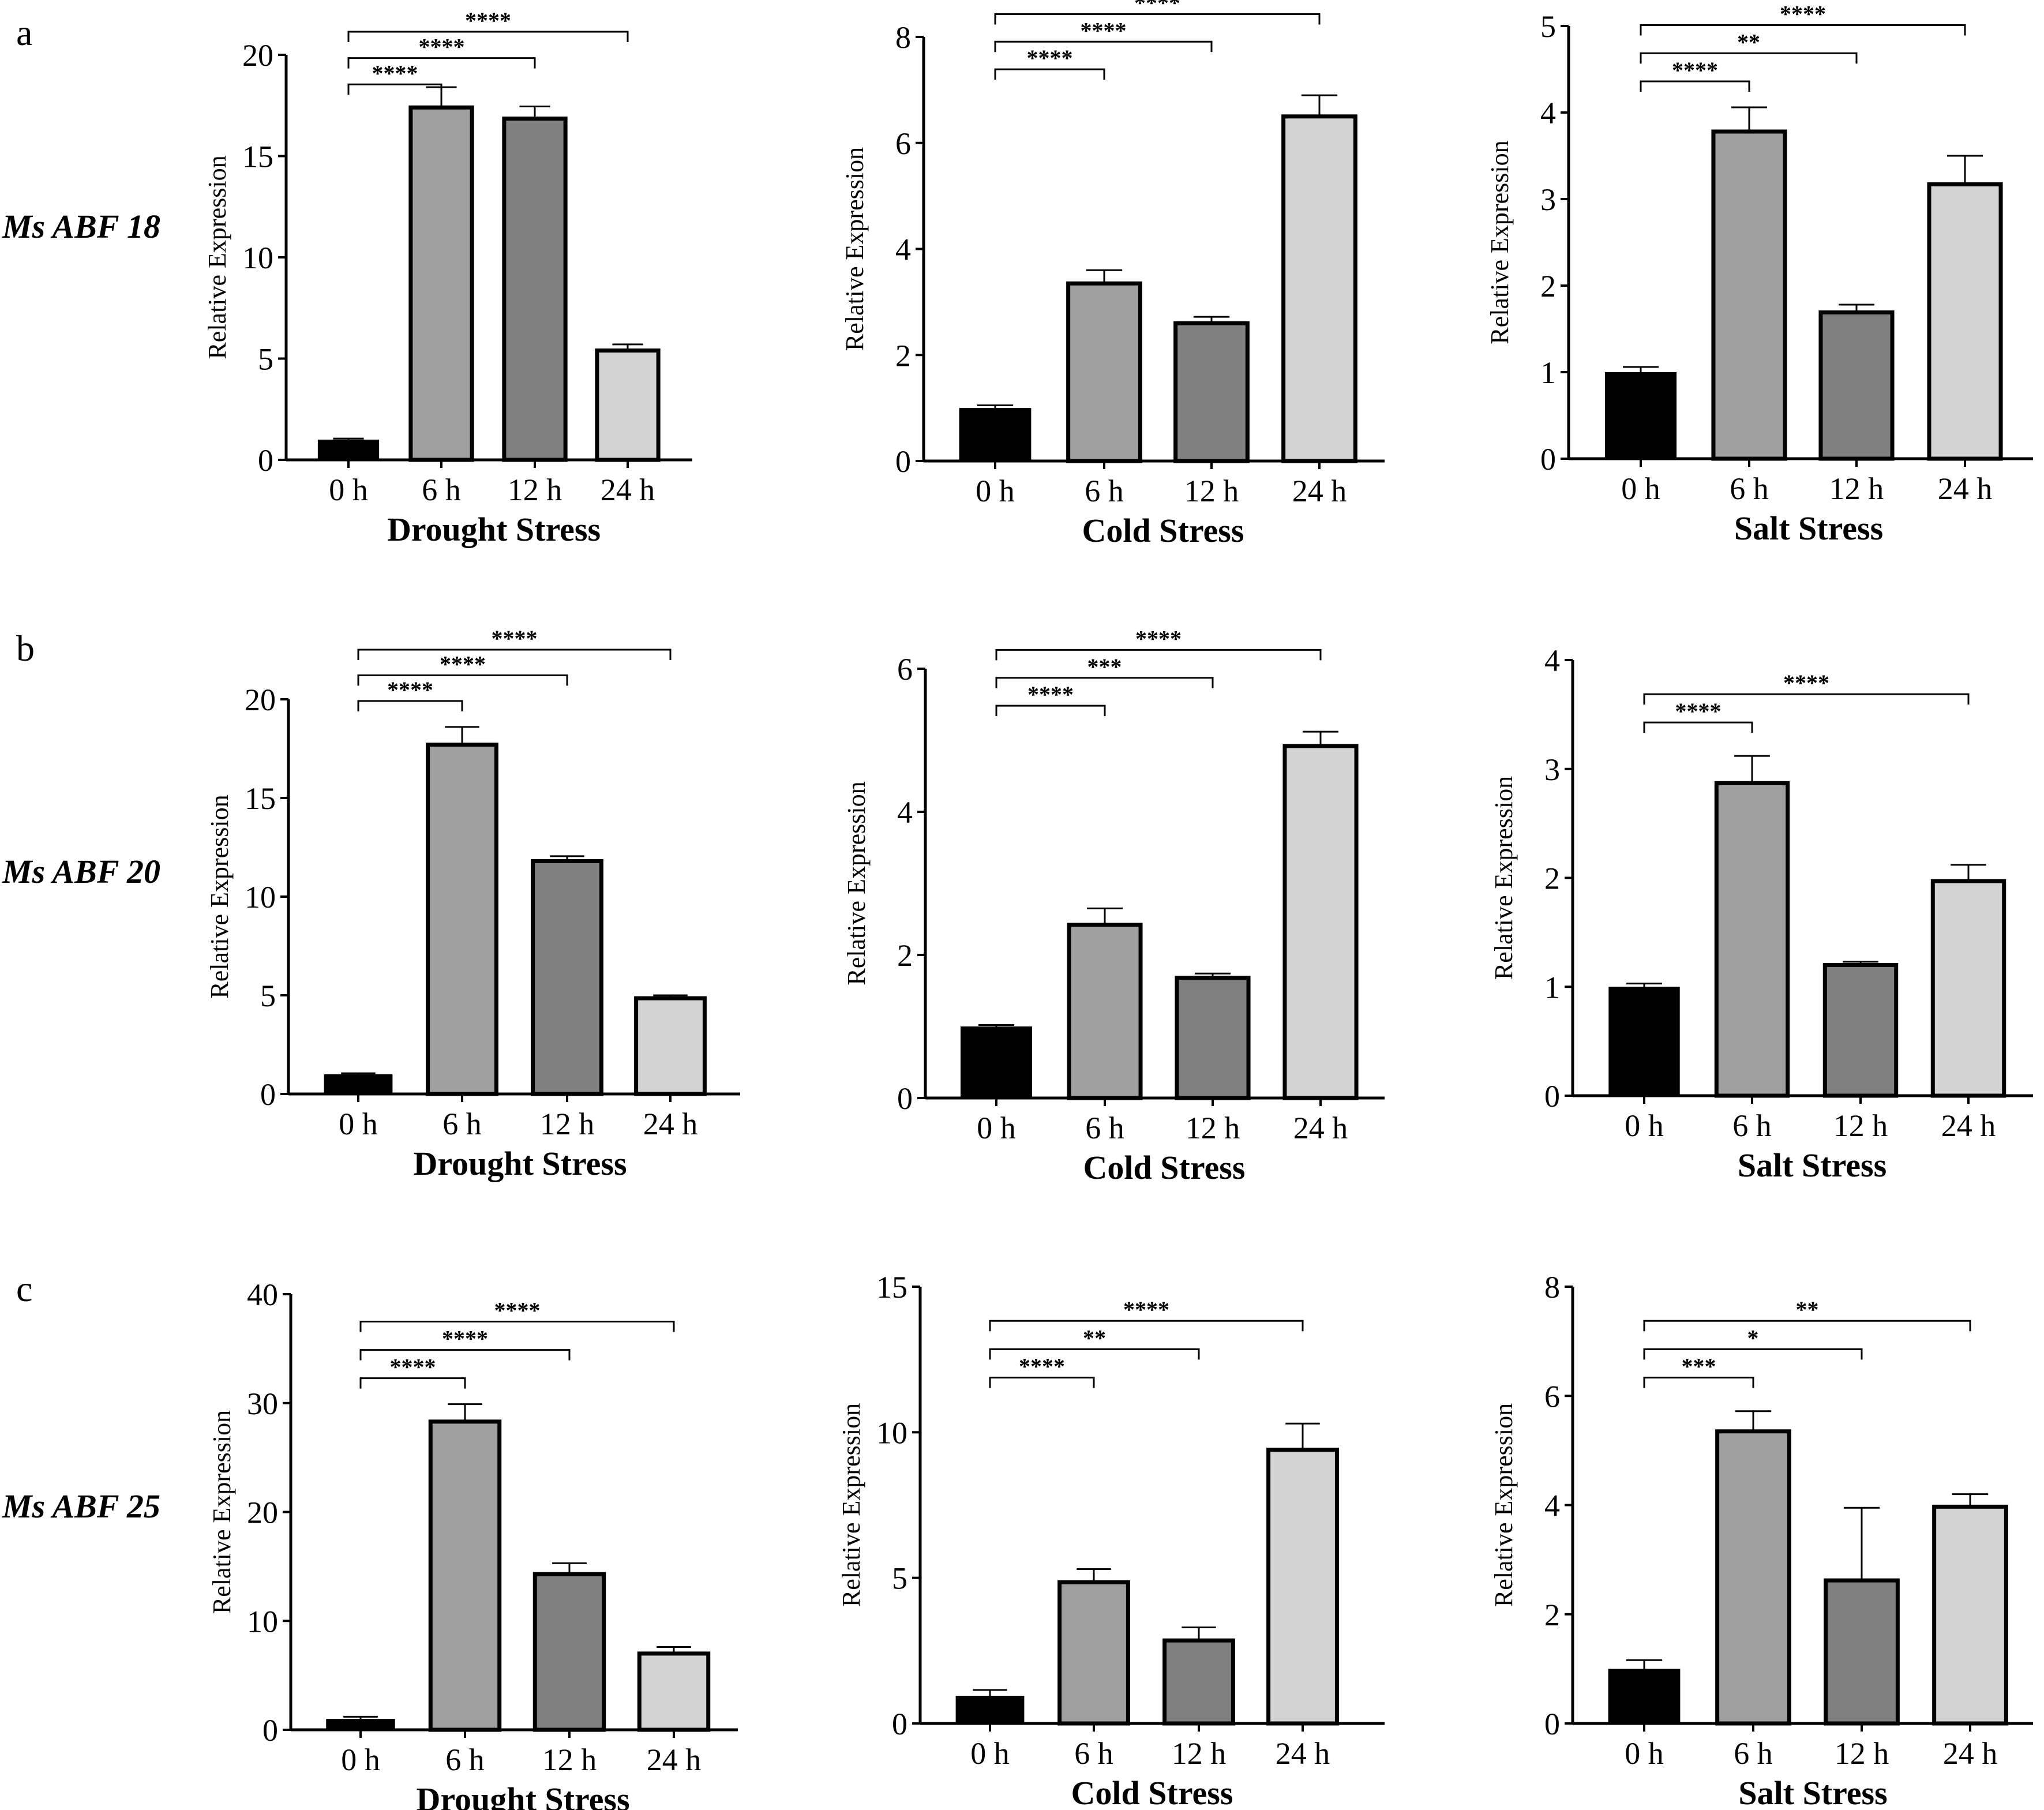 This screenshot has width=2044, height=1810. Describe the element at coordinates (1812, 1165) in the screenshot. I see `x-axis-title: Salt Stress` at that location.